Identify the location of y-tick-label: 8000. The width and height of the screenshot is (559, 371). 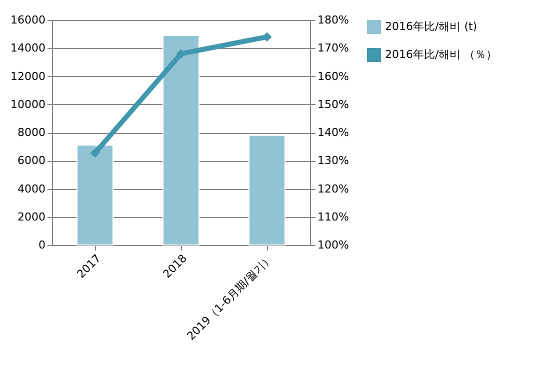
(32, 132).